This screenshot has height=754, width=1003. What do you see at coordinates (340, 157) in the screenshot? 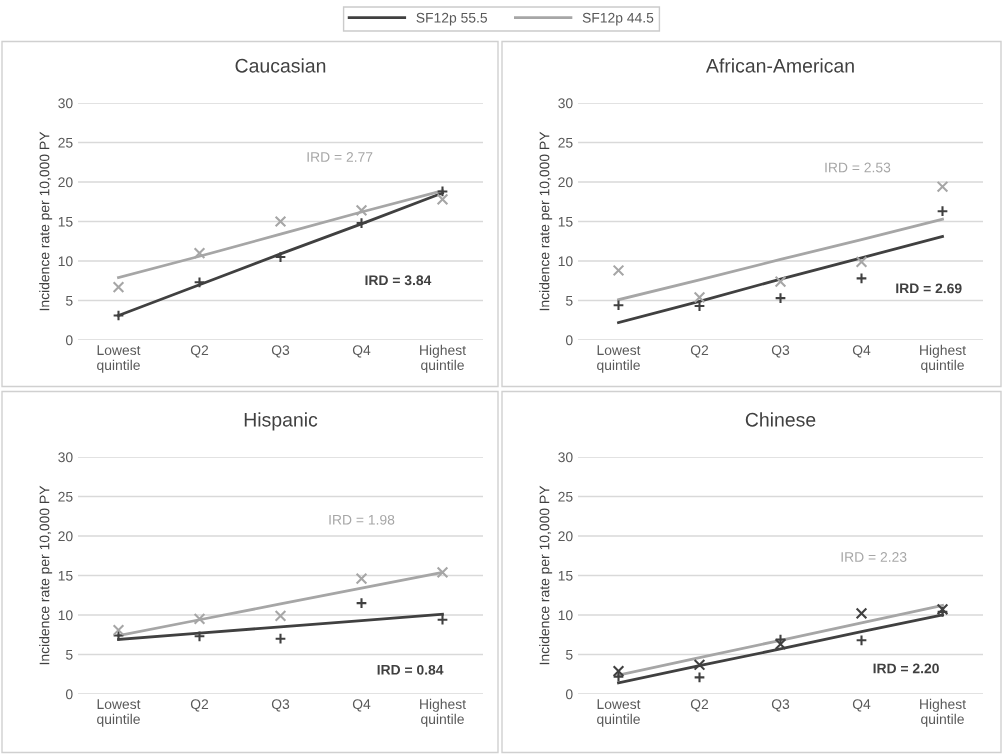
I see `annotation: IRD = 2.77` at bounding box center [340, 157].